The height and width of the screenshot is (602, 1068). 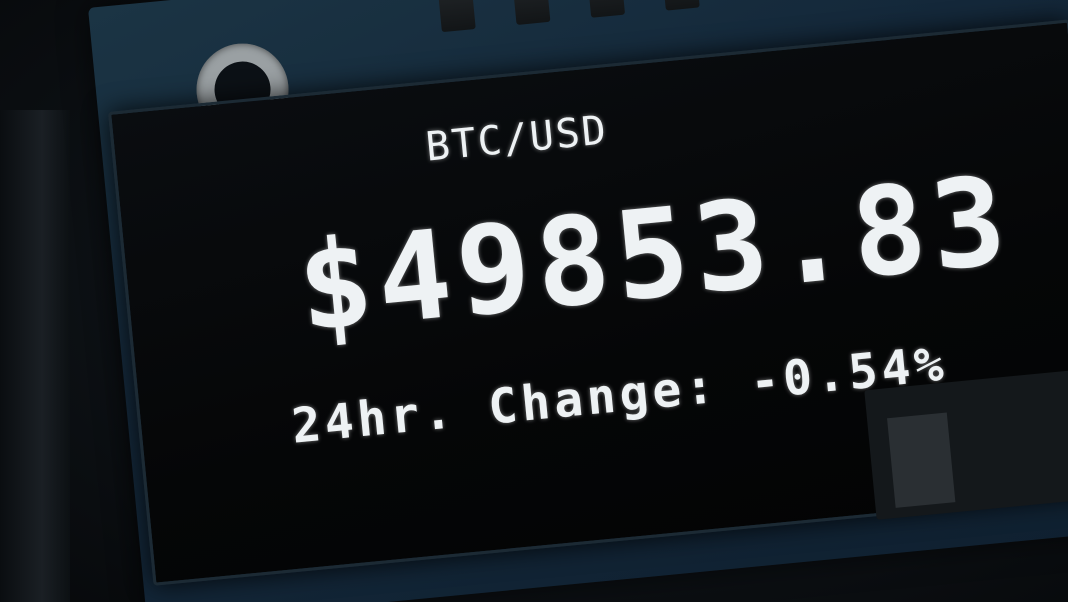 I want to click on left-board-edge, so click(x=35, y=356).